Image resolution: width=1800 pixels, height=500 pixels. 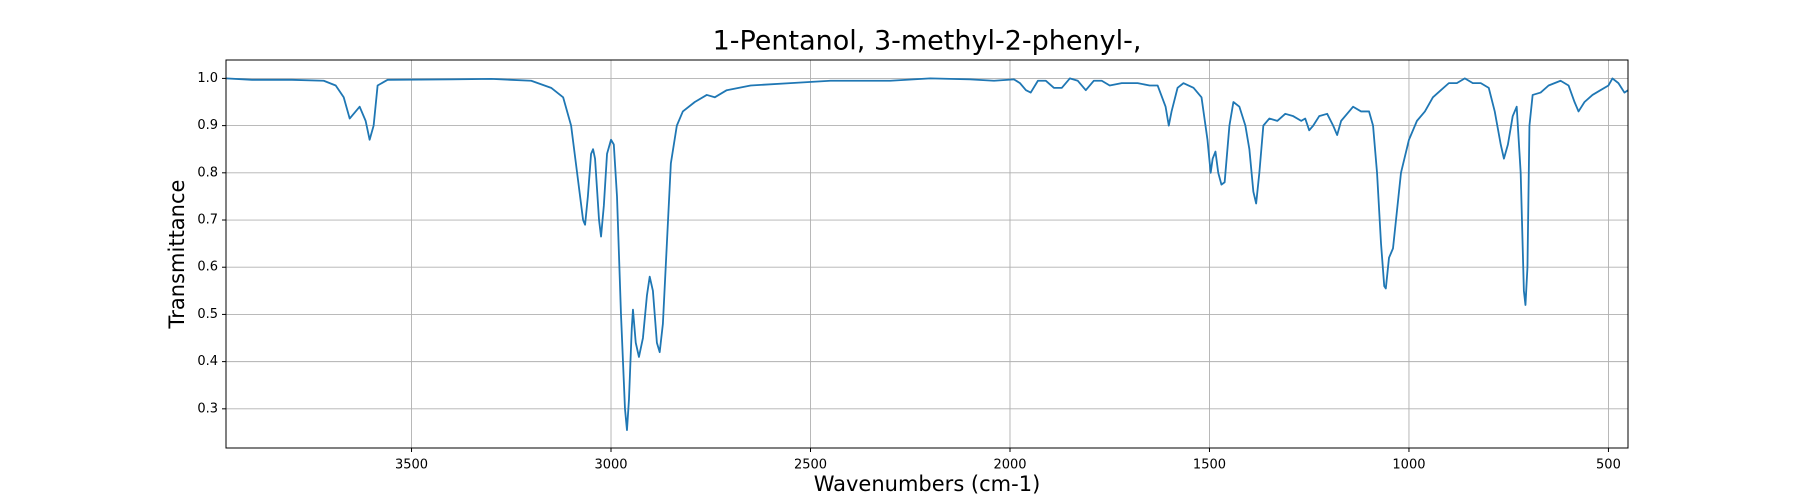 What do you see at coordinates (610, 465) in the screenshot?
I see `x-tick-label: 3000` at bounding box center [610, 465].